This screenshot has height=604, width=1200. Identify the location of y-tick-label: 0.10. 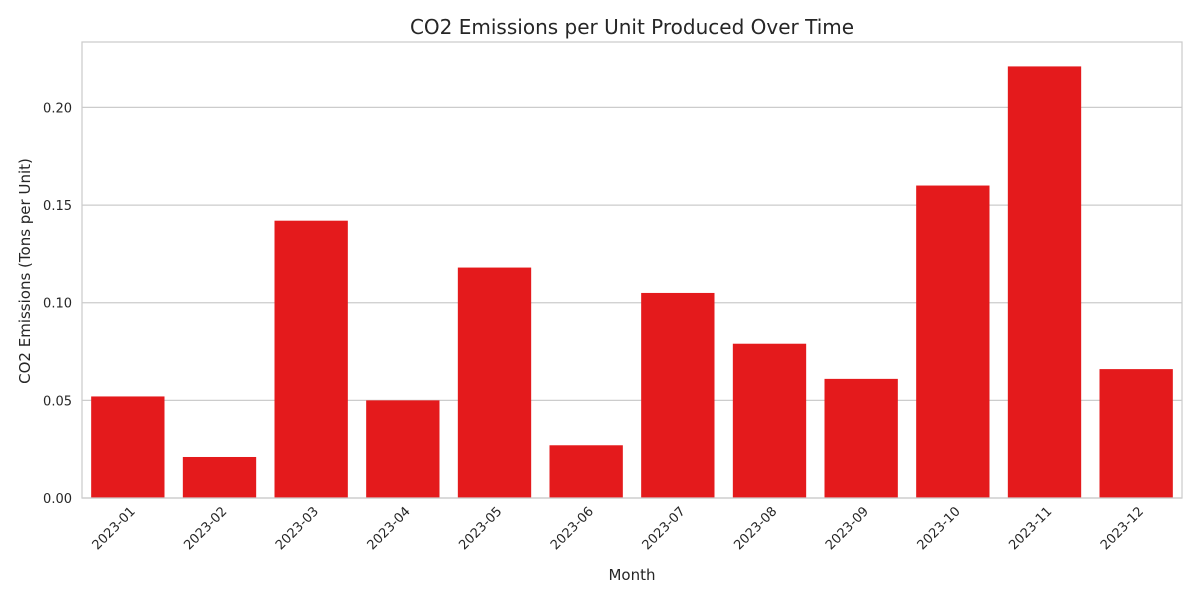
(57, 304).